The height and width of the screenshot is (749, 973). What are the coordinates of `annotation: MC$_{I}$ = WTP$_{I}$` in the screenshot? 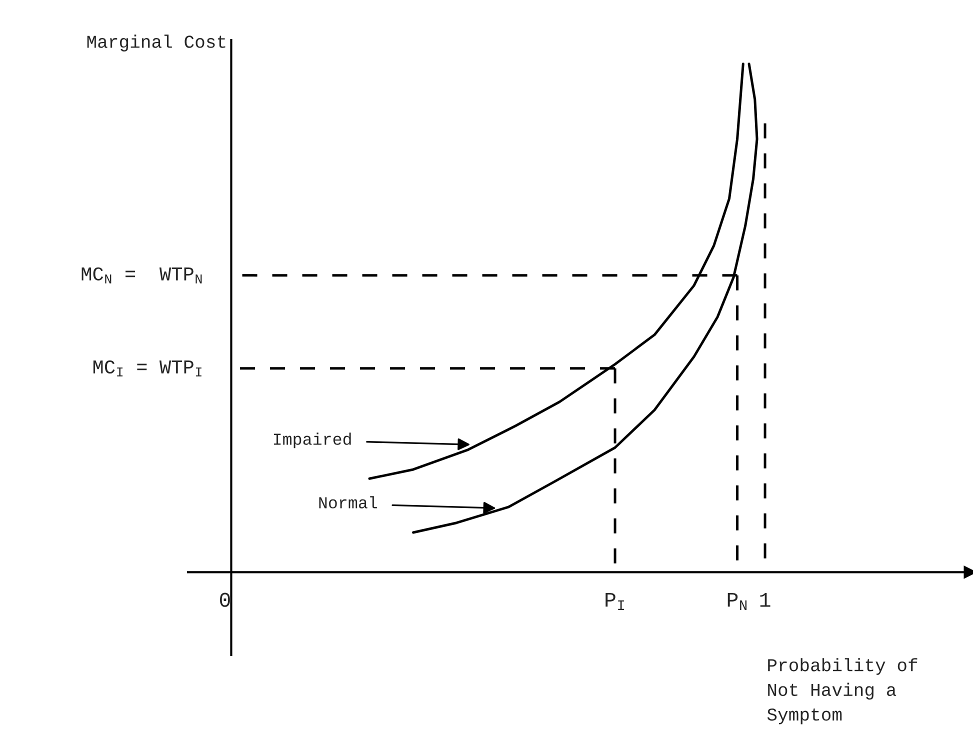 It's located at (147, 368).